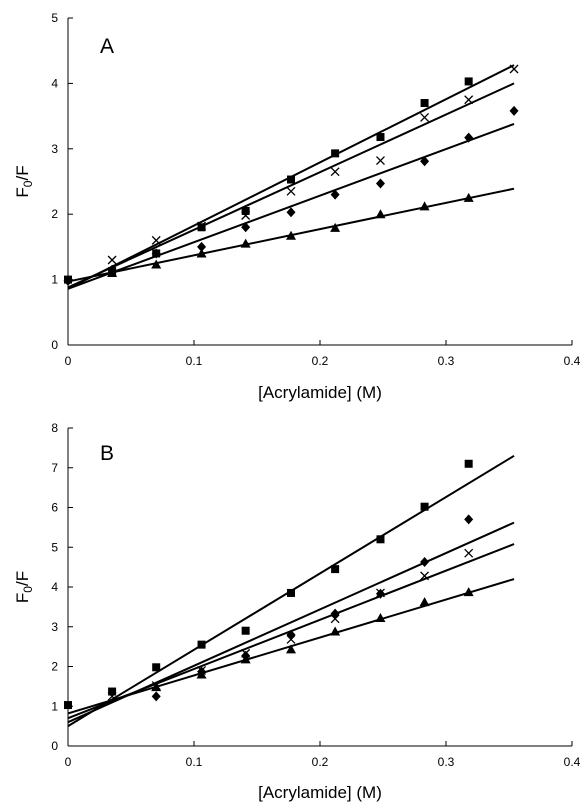  I want to click on x-tick-label: 0.1, so click(194, 361).